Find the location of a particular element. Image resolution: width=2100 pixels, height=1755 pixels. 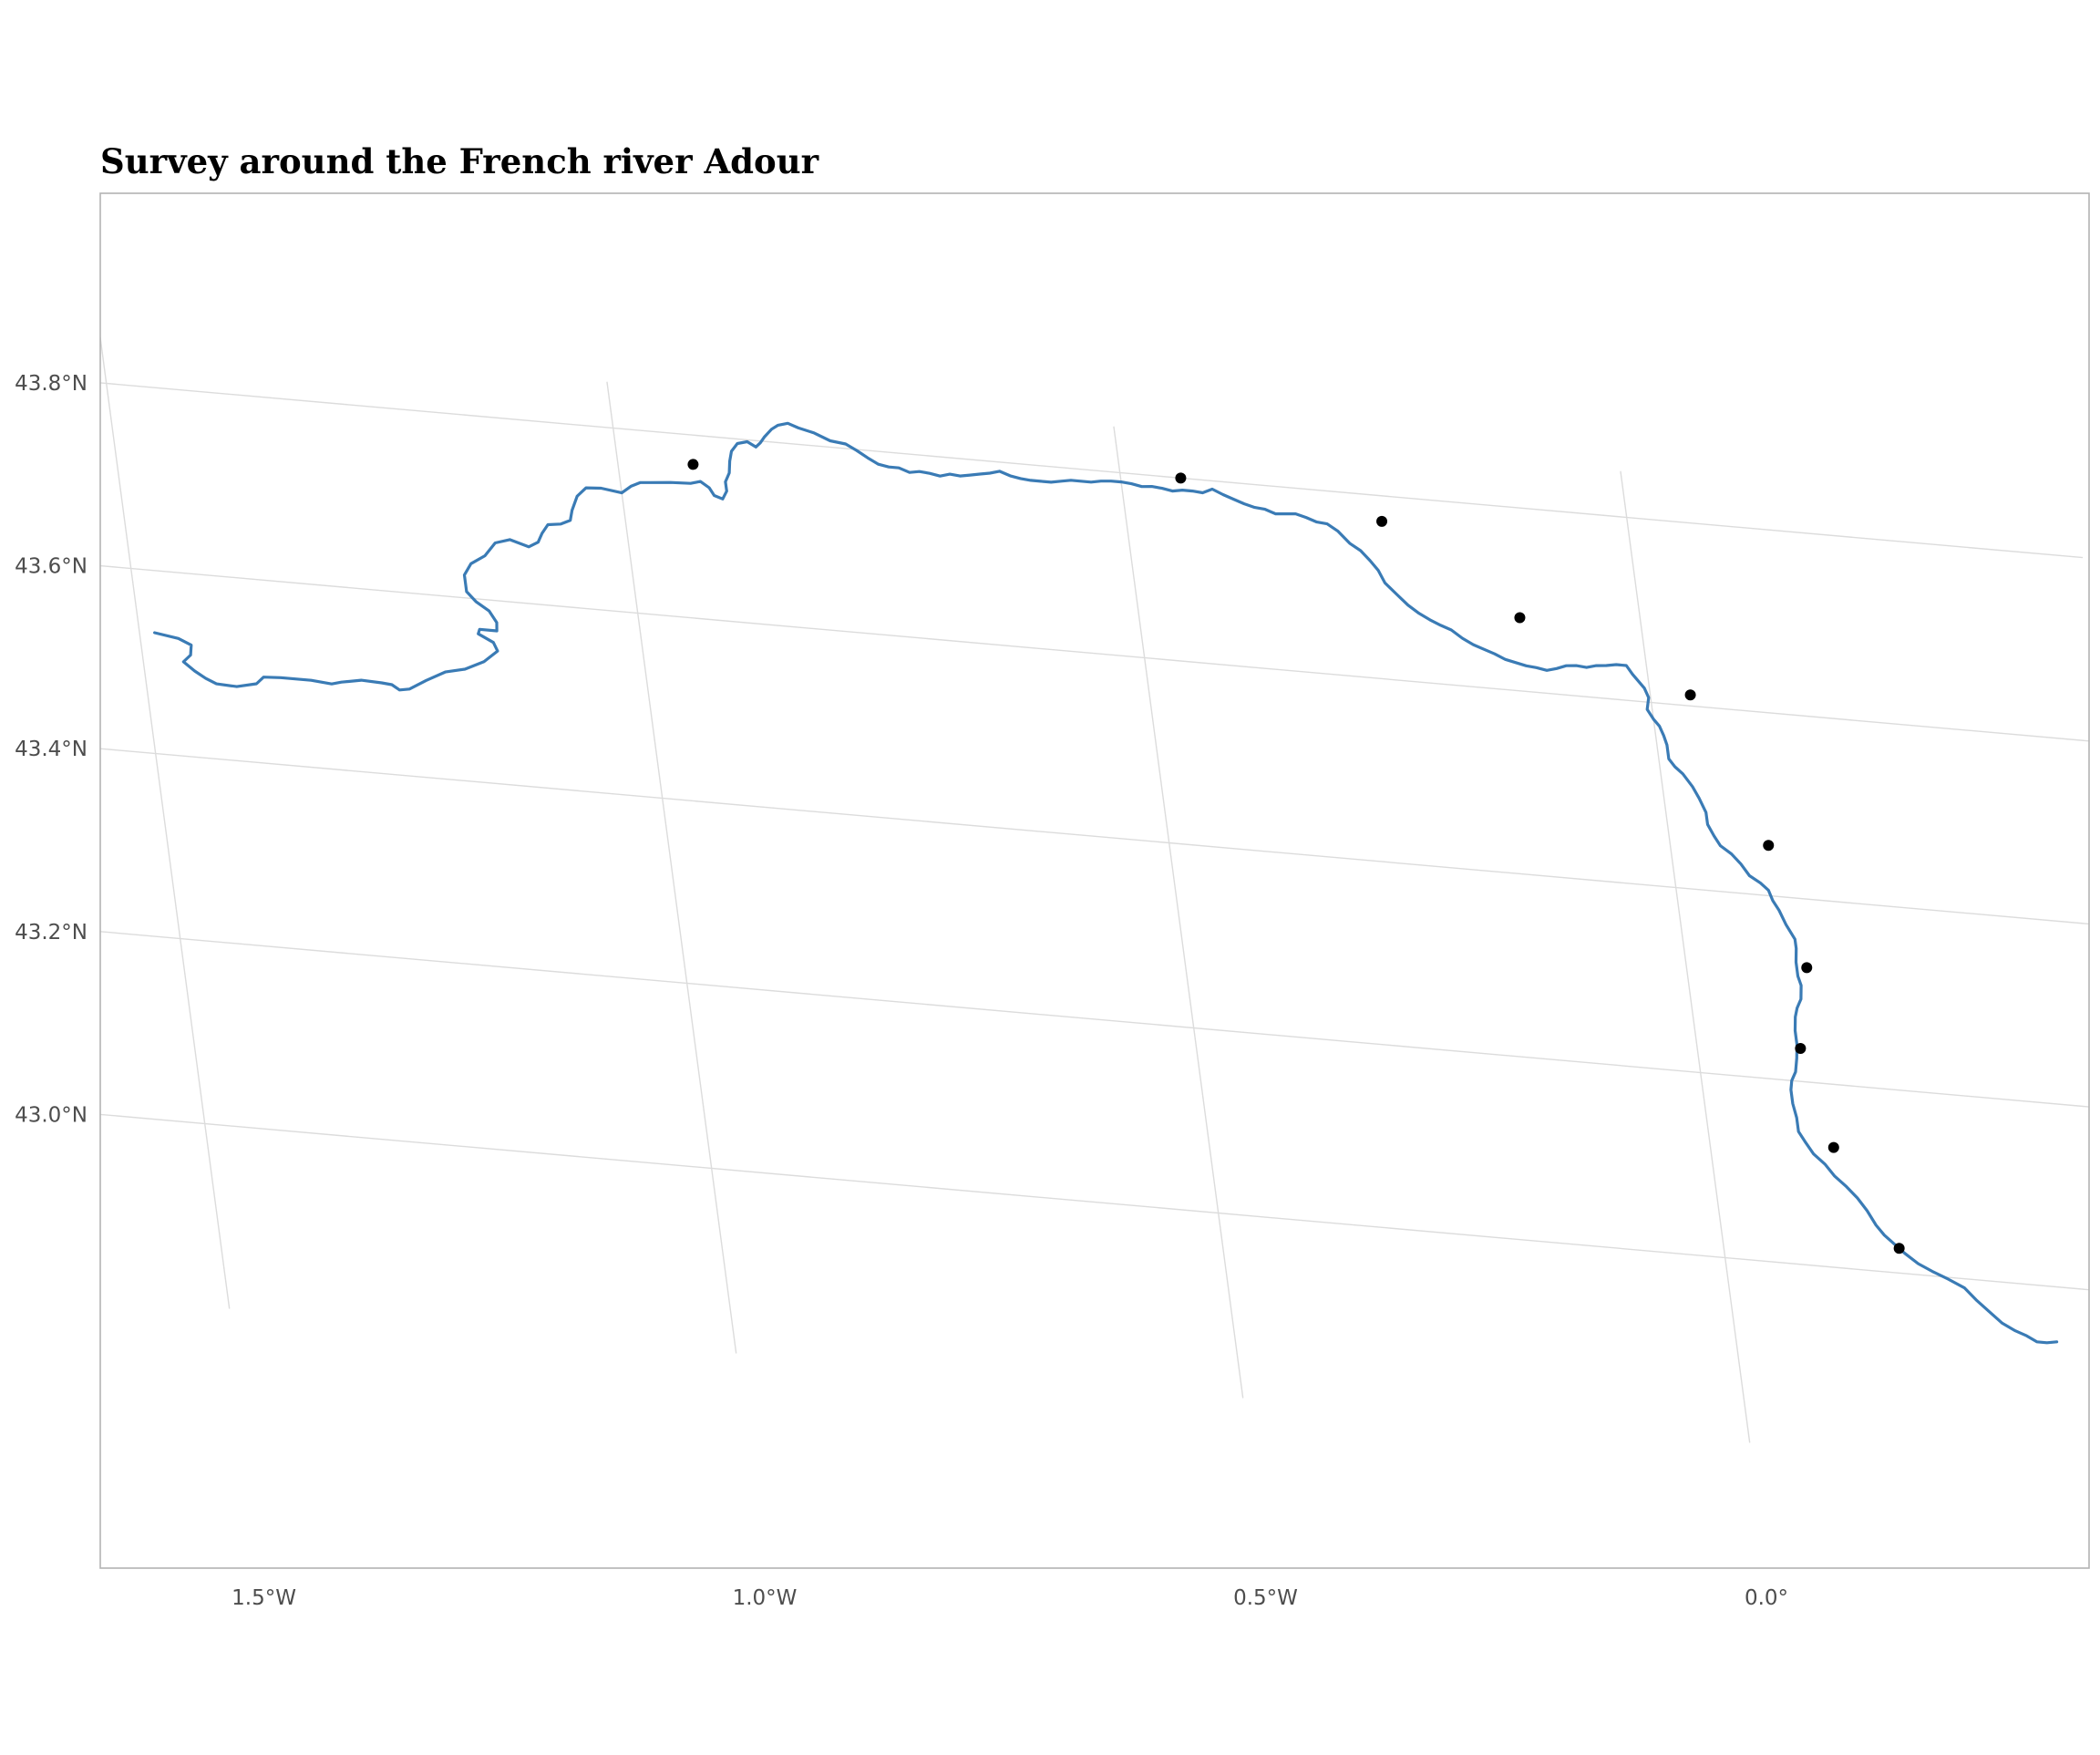

latitude-tick-label: 43.8°N is located at coordinates (52, 384).